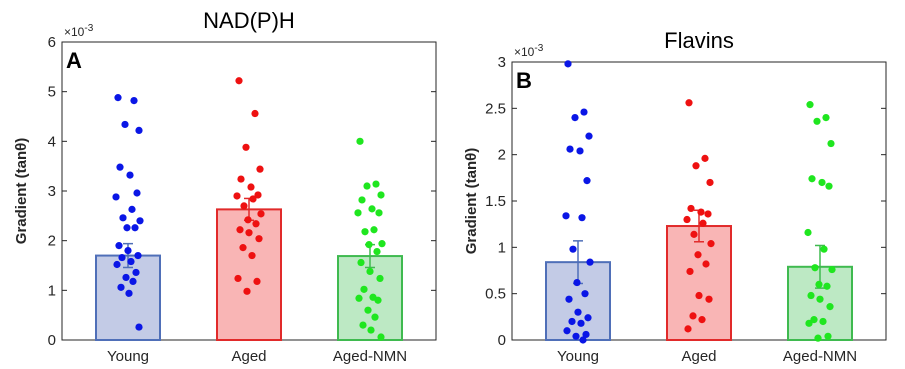 This screenshot has height=369, width=905. I want to click on y-tick-label: 5, so click(52, 92).